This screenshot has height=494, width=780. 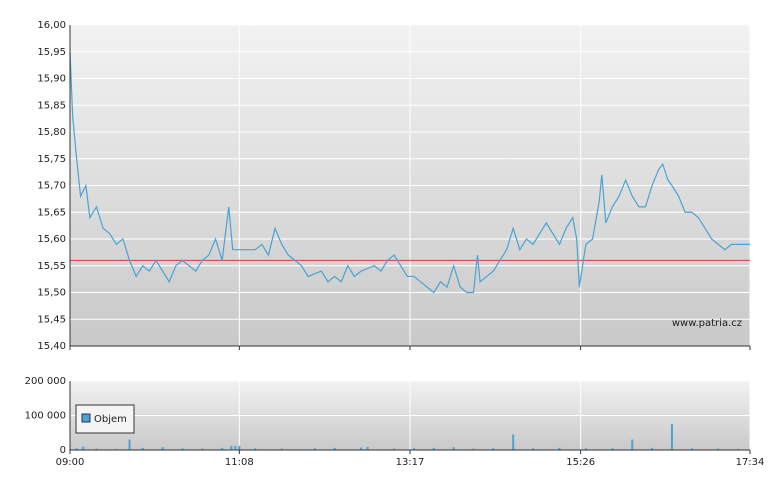 I want to click on legend, so click(x=105, y=419).